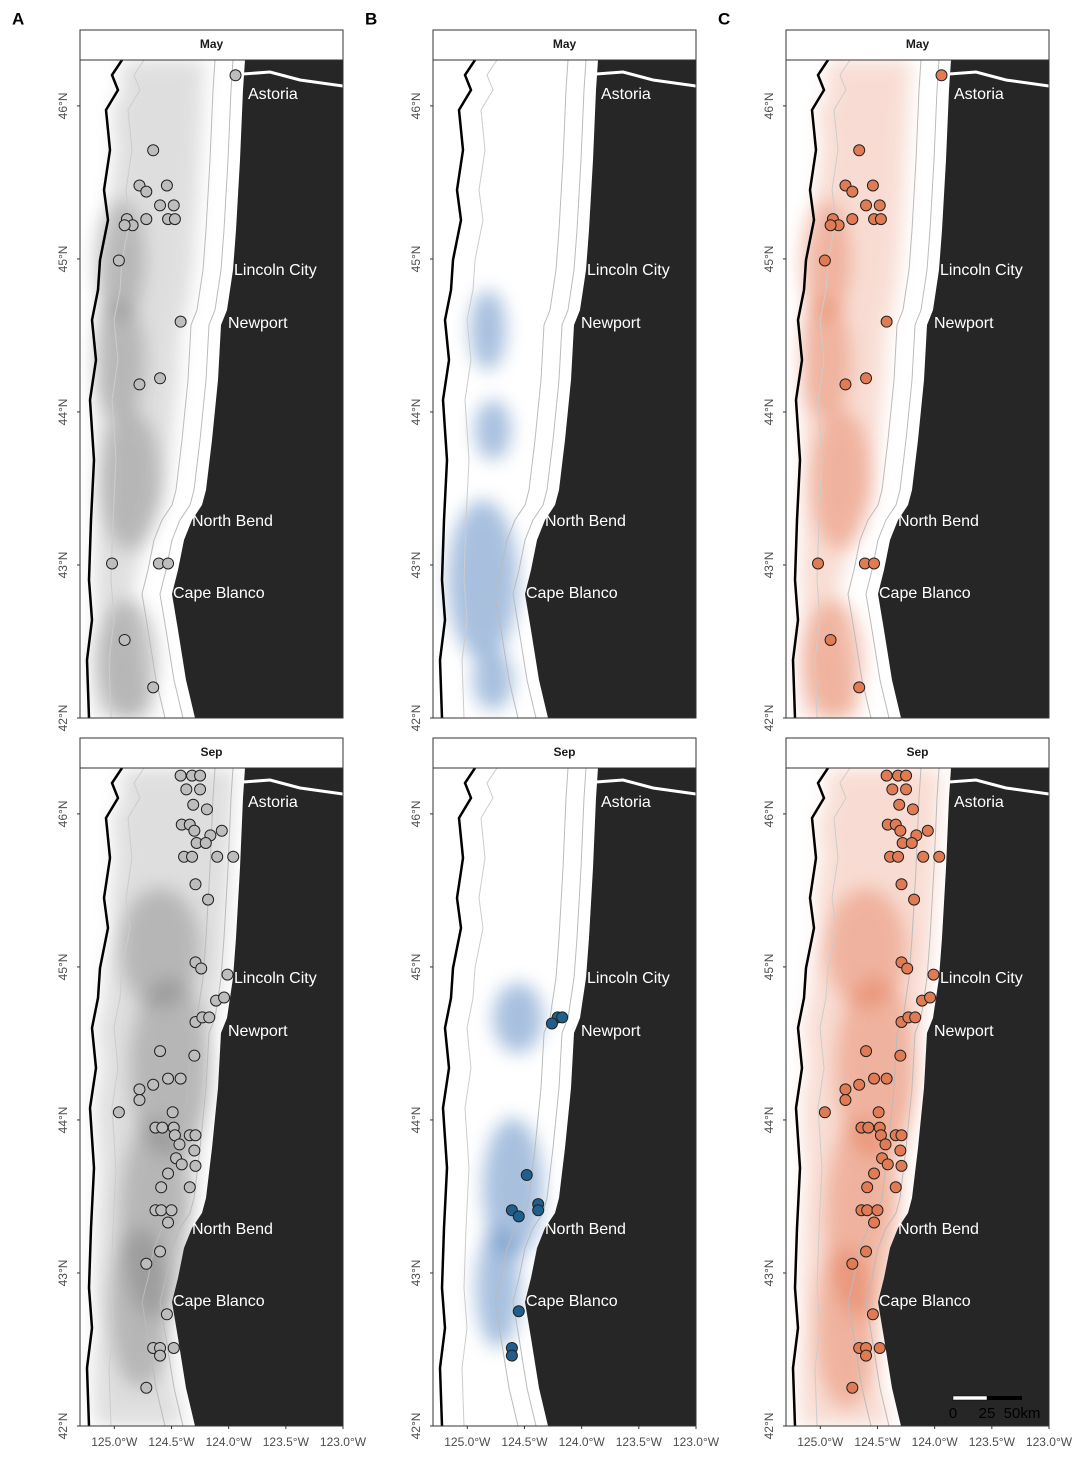 The width and height of the screenshot is (1075, 1464). Describe the element at coordinates (343, 1442) in the screenshot. I see `x-tick-label: 123.0°W` at that location.